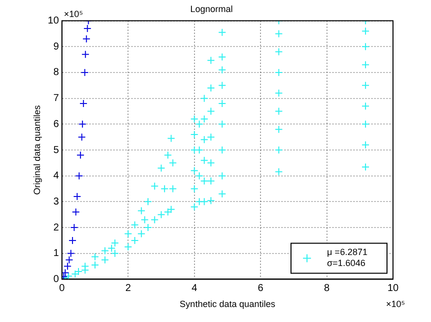 This screenshot has width=431, height=322. I want to click on legend-label: μ =6.2871 σ=1.6046, so click(347, 257).